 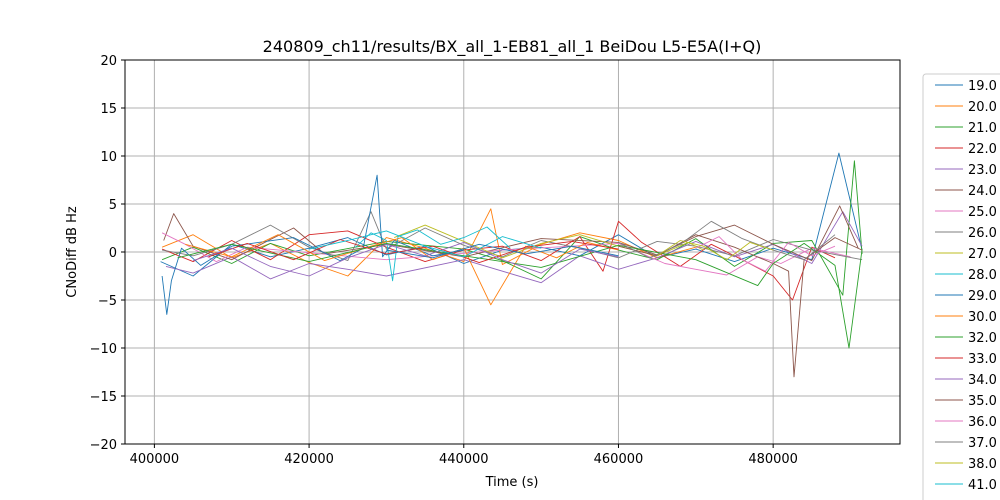 I want to click on series-line-38.0, so click(x=715, y=250).